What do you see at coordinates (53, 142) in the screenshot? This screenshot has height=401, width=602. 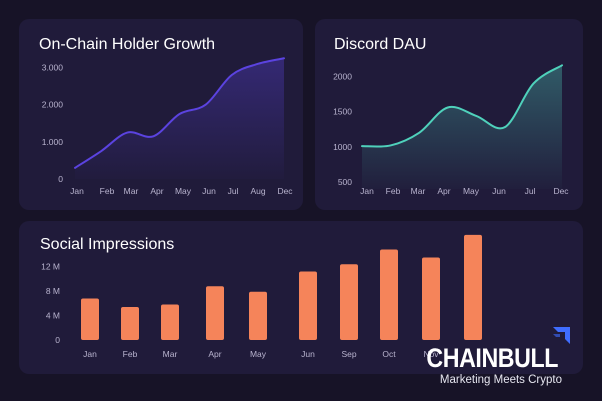 I see `holders-ytick-1: 1.000` at bounding box center [53, 142].